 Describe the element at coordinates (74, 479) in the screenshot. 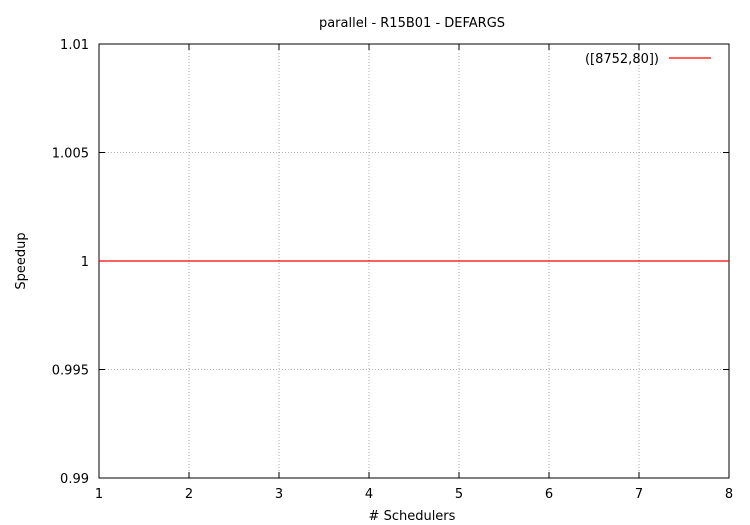

I see `y-tick-label: 0.99` at that location.